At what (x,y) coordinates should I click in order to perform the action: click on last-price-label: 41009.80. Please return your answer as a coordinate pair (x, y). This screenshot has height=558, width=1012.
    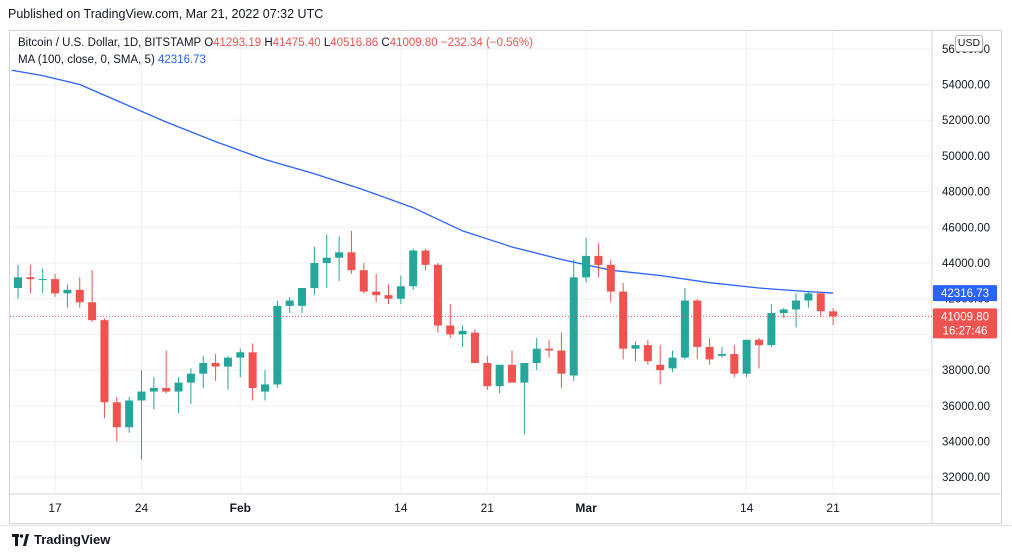
    Looking at the image, I should click on (965, 317).